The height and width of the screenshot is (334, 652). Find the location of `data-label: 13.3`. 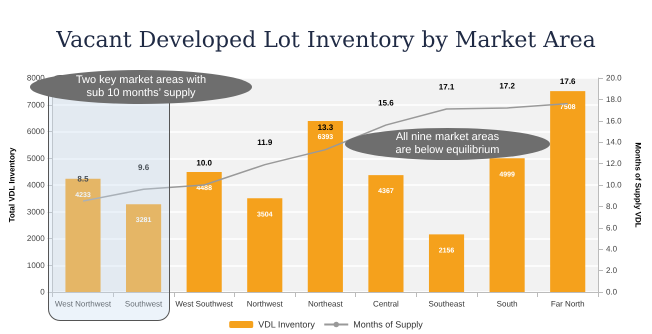

data-label: 13.3 is located at coordinates (326, 127).